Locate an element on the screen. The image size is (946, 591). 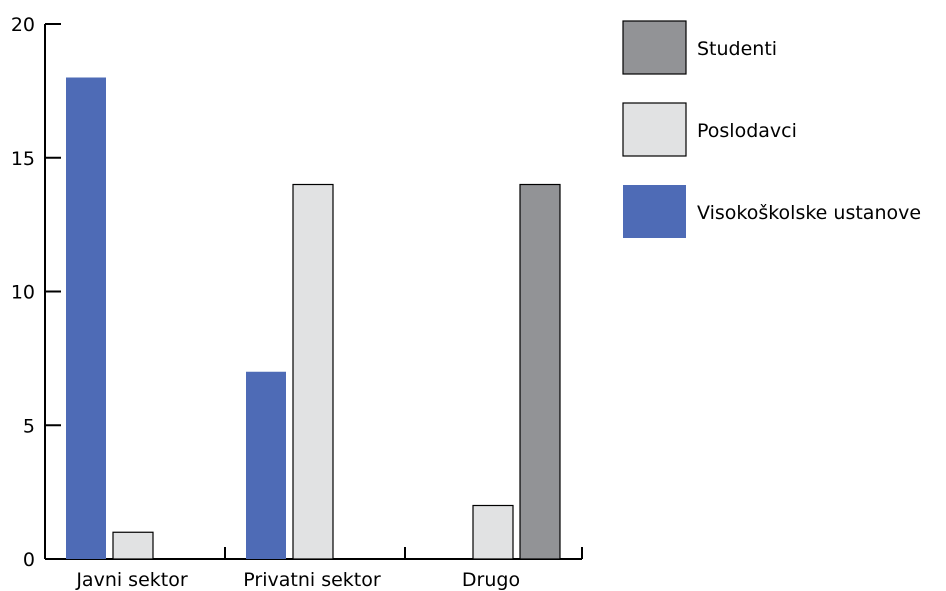
legend: Studenti Poslodavci Visokoškolske ustanove is located at coordinates (771, 129).